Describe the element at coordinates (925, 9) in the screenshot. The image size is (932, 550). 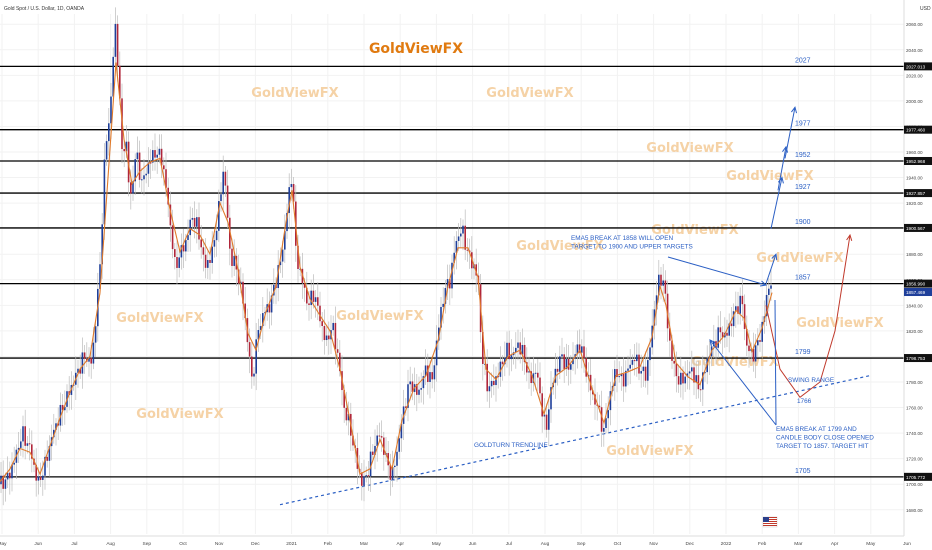
I see `currency-label: USD` at that location.